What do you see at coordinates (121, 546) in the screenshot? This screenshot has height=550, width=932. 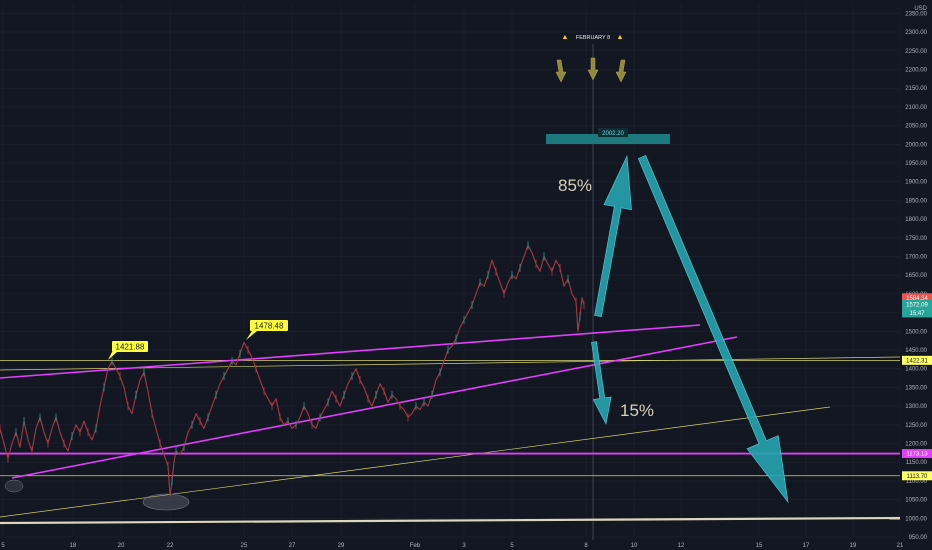 I see `time-tick-label: 20` at bounding box center [121, 546].